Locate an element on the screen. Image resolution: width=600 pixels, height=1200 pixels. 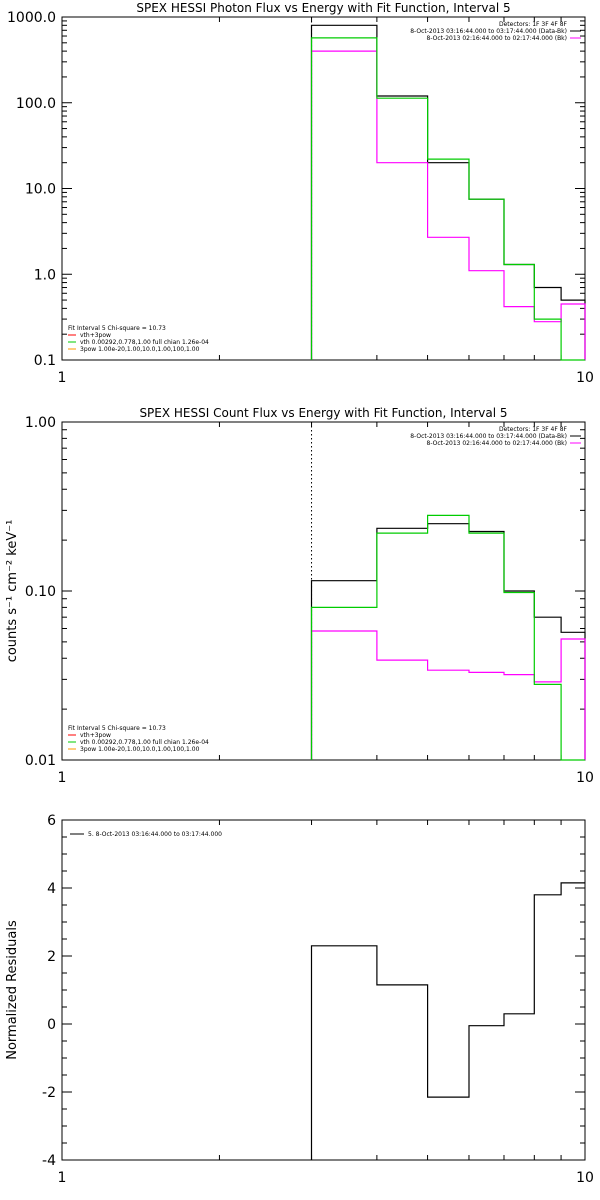
y-tick-label: -2 is located at coordinates (49, 1093).